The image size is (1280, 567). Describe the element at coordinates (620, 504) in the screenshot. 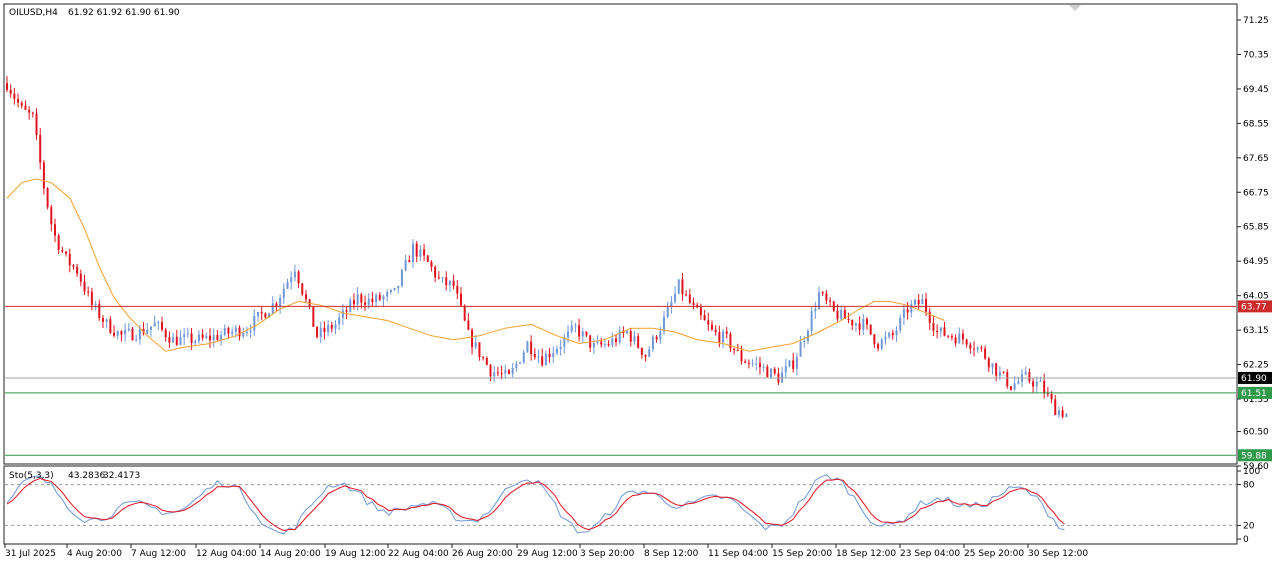

I see `stochastic-plot-area` at that location.